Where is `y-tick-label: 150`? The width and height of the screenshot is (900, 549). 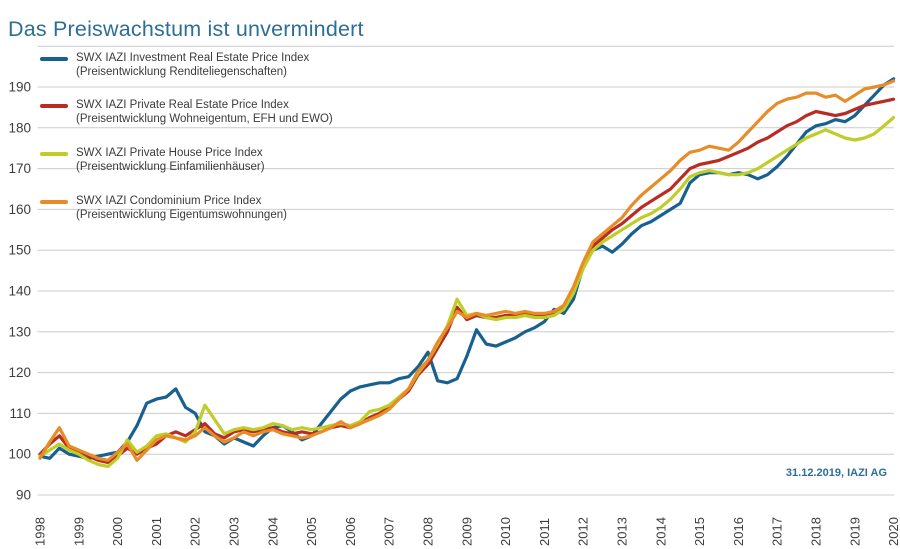
y-tick-label: 150 is located at coordinates (19, 250).